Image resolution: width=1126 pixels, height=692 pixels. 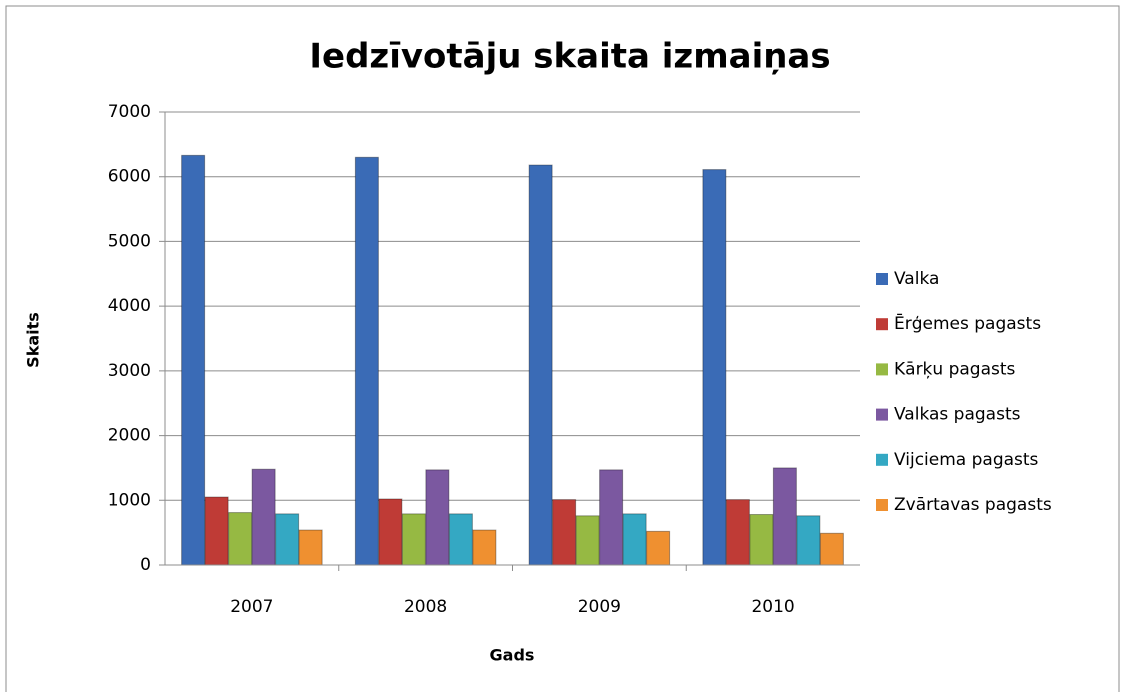 I want to click on x-tick-label: 2007, so click(x=251, y=607).